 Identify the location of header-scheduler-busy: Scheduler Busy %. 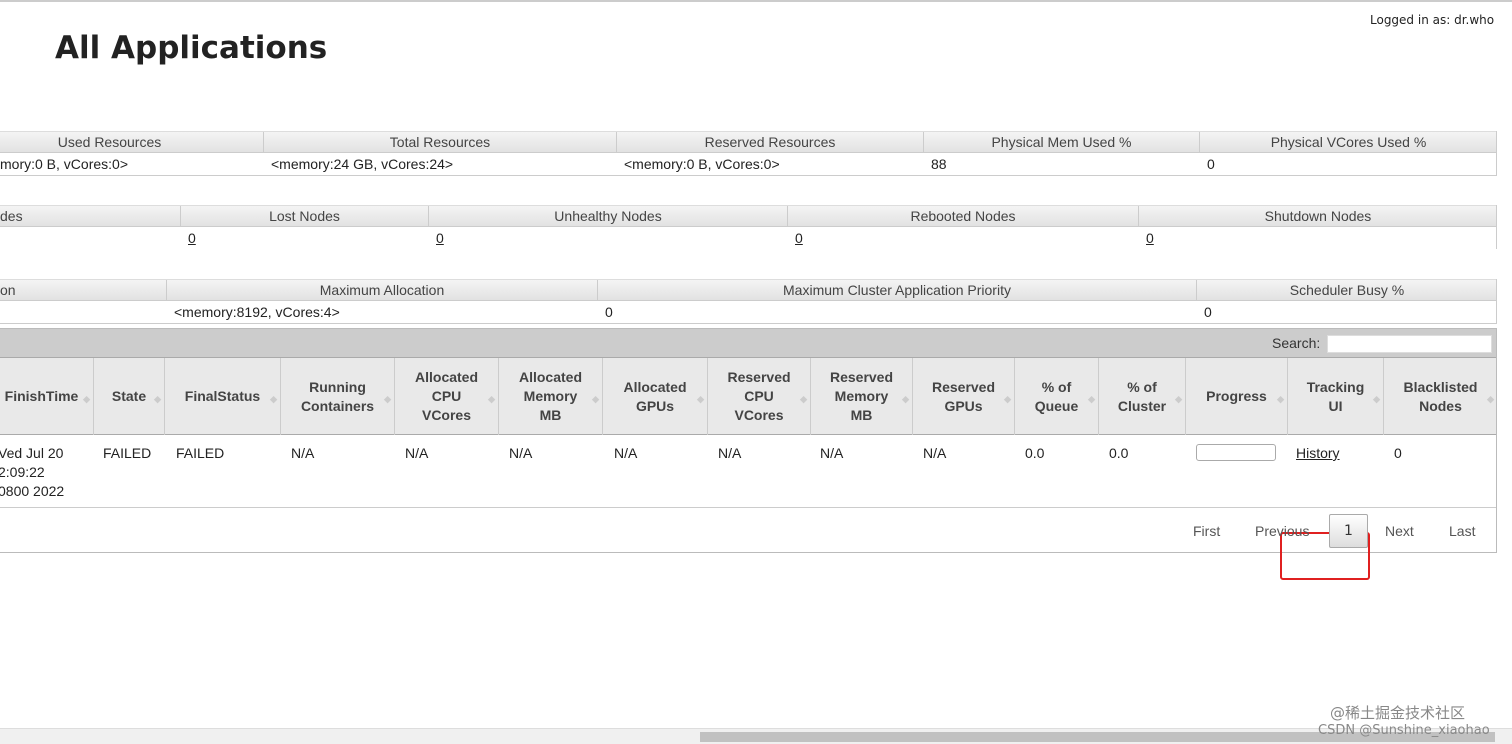
(1346, 290).